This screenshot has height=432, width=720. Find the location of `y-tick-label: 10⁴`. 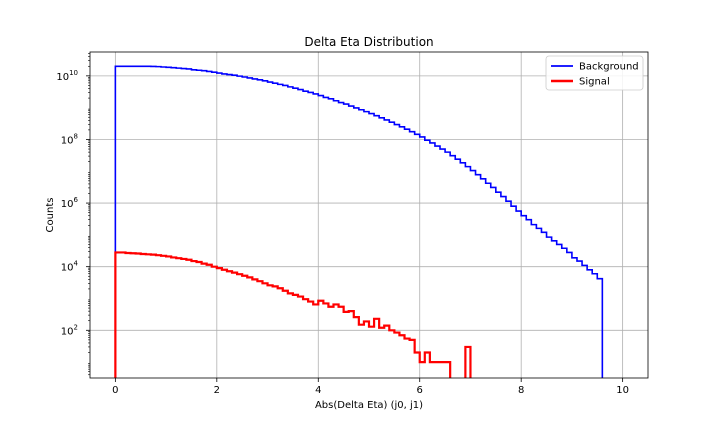

y-tick-label: 10⁴ is located at coordinates (70, 267).